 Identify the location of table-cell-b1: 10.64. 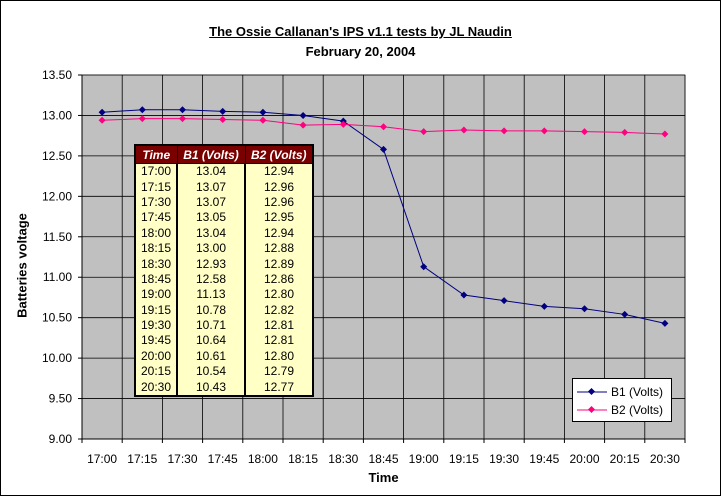
(211, 341).